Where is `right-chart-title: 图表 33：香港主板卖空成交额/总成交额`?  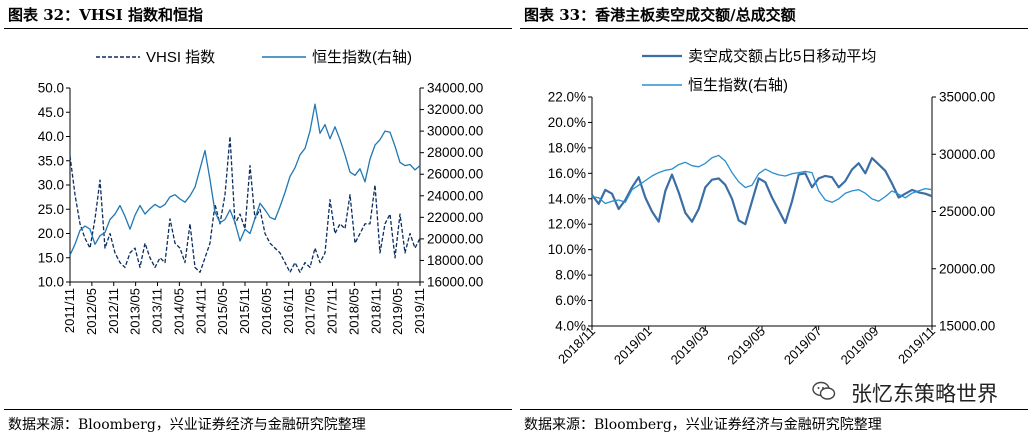 right-chart-title: 图表 33：香港主板卖空成交额/总成交额 is located at coordinates (660, 15).